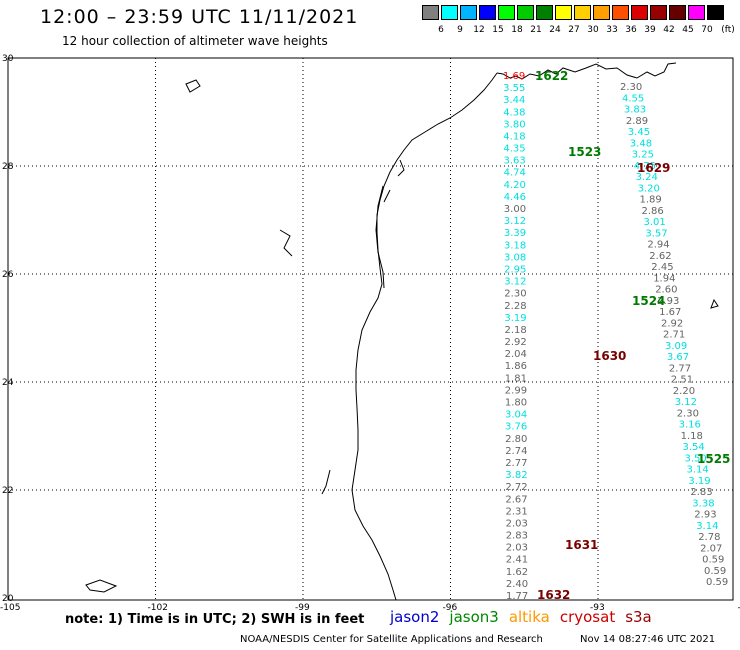 The height and width of the screenshot is (650, 740). Describe the element at coordinates (460, 30) in the screenshot. I see `legend-label: 9` at that location.